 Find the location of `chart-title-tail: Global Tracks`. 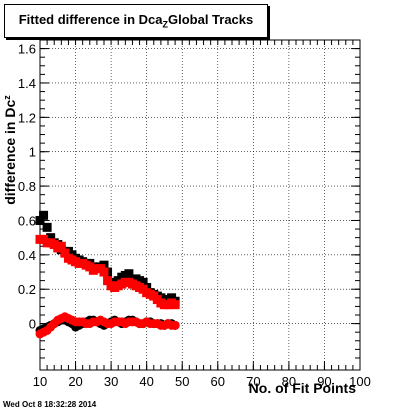

chart-title-tail: Global Tracks is located at coordinates (210, 20).